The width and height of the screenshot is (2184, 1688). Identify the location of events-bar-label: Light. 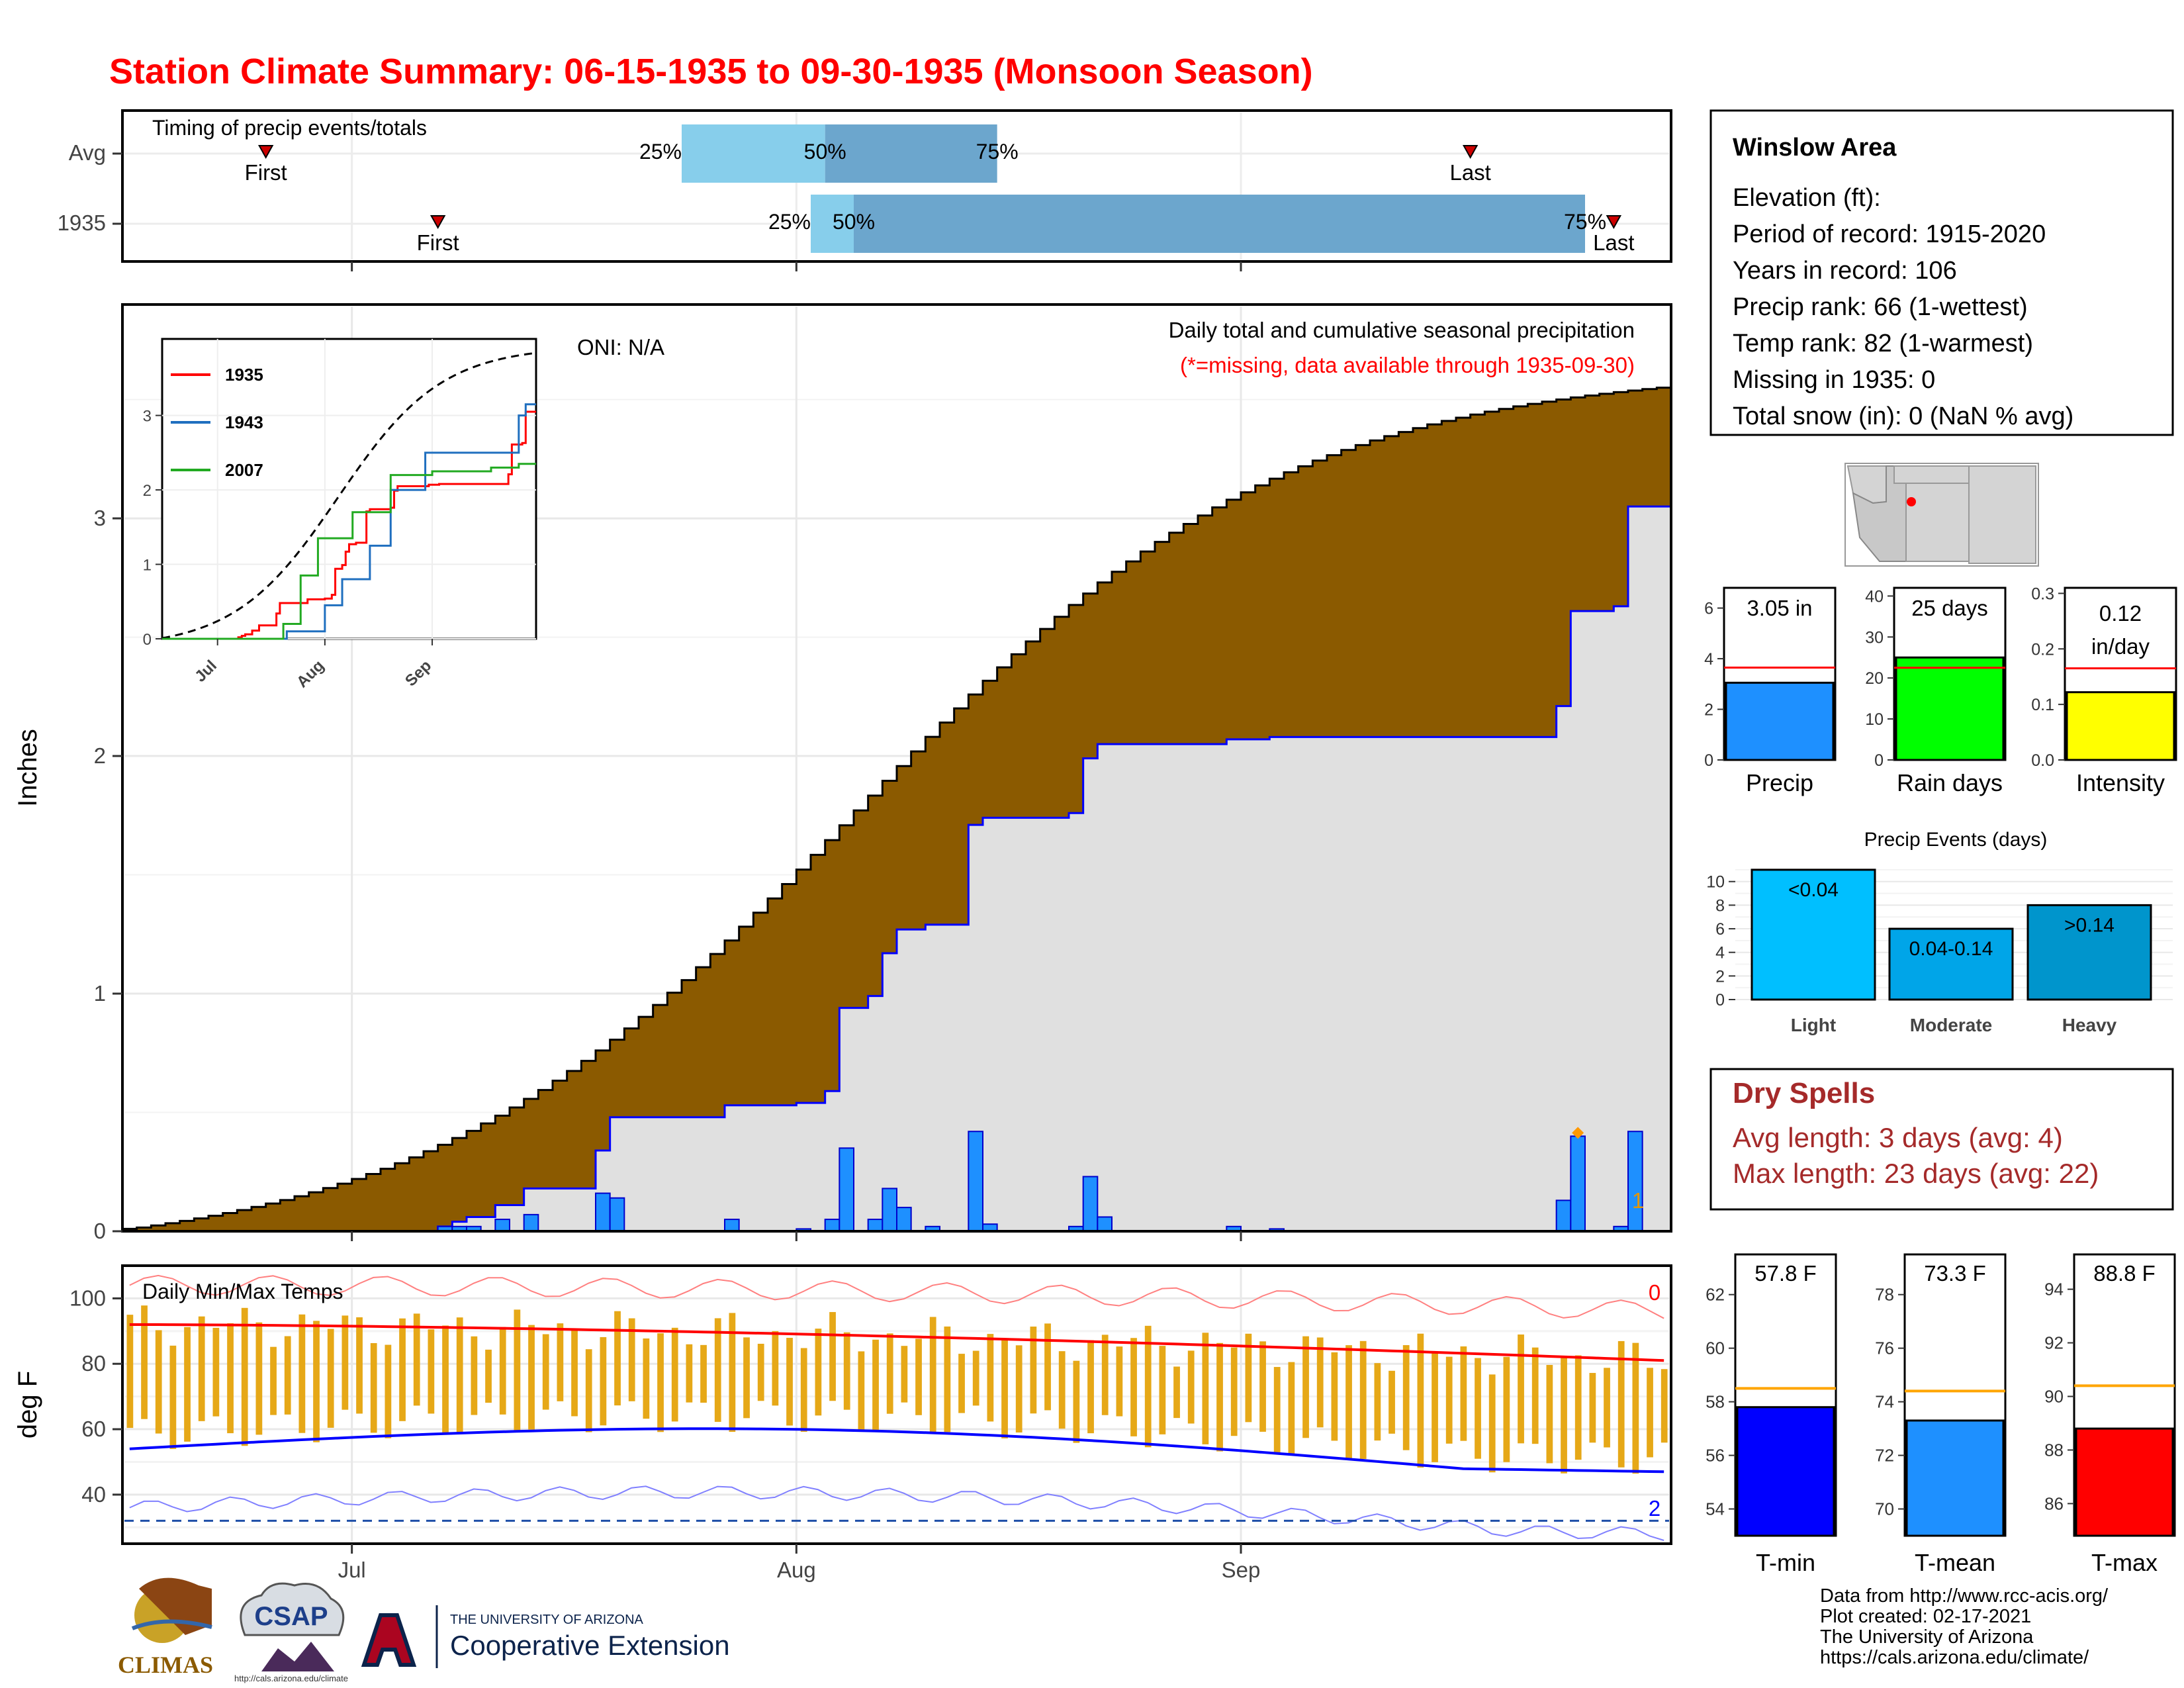
(1814, 1025).